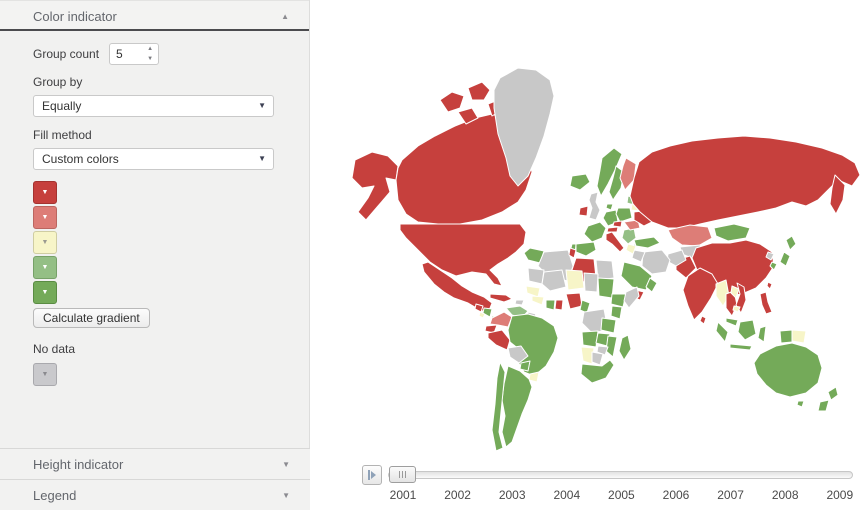 This screenshot has height=510, width=865. Describe the element at coordinates (155, 494) in the screenshot. I see `panel-header-legend: Legend ▼` at that location.